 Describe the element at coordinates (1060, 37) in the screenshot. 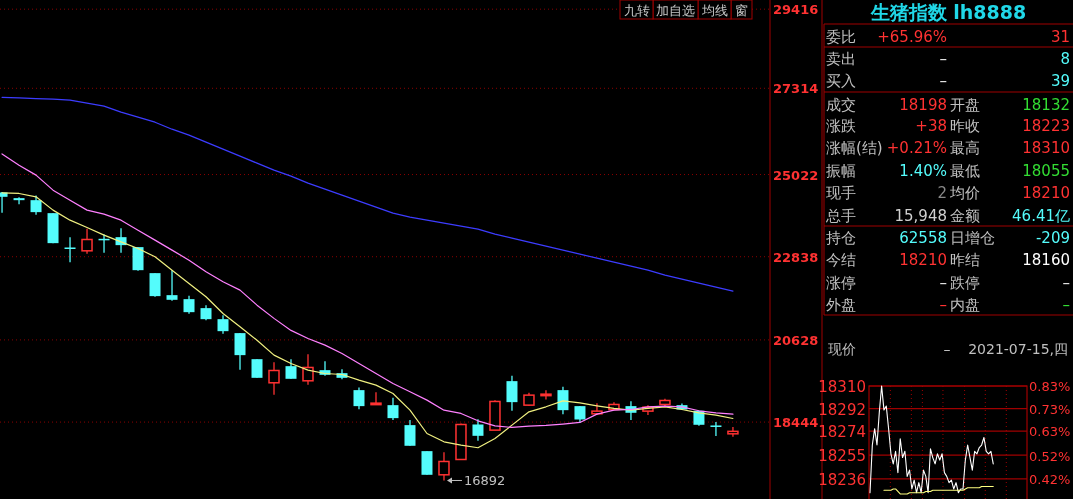

I see `text: 31` at that location.